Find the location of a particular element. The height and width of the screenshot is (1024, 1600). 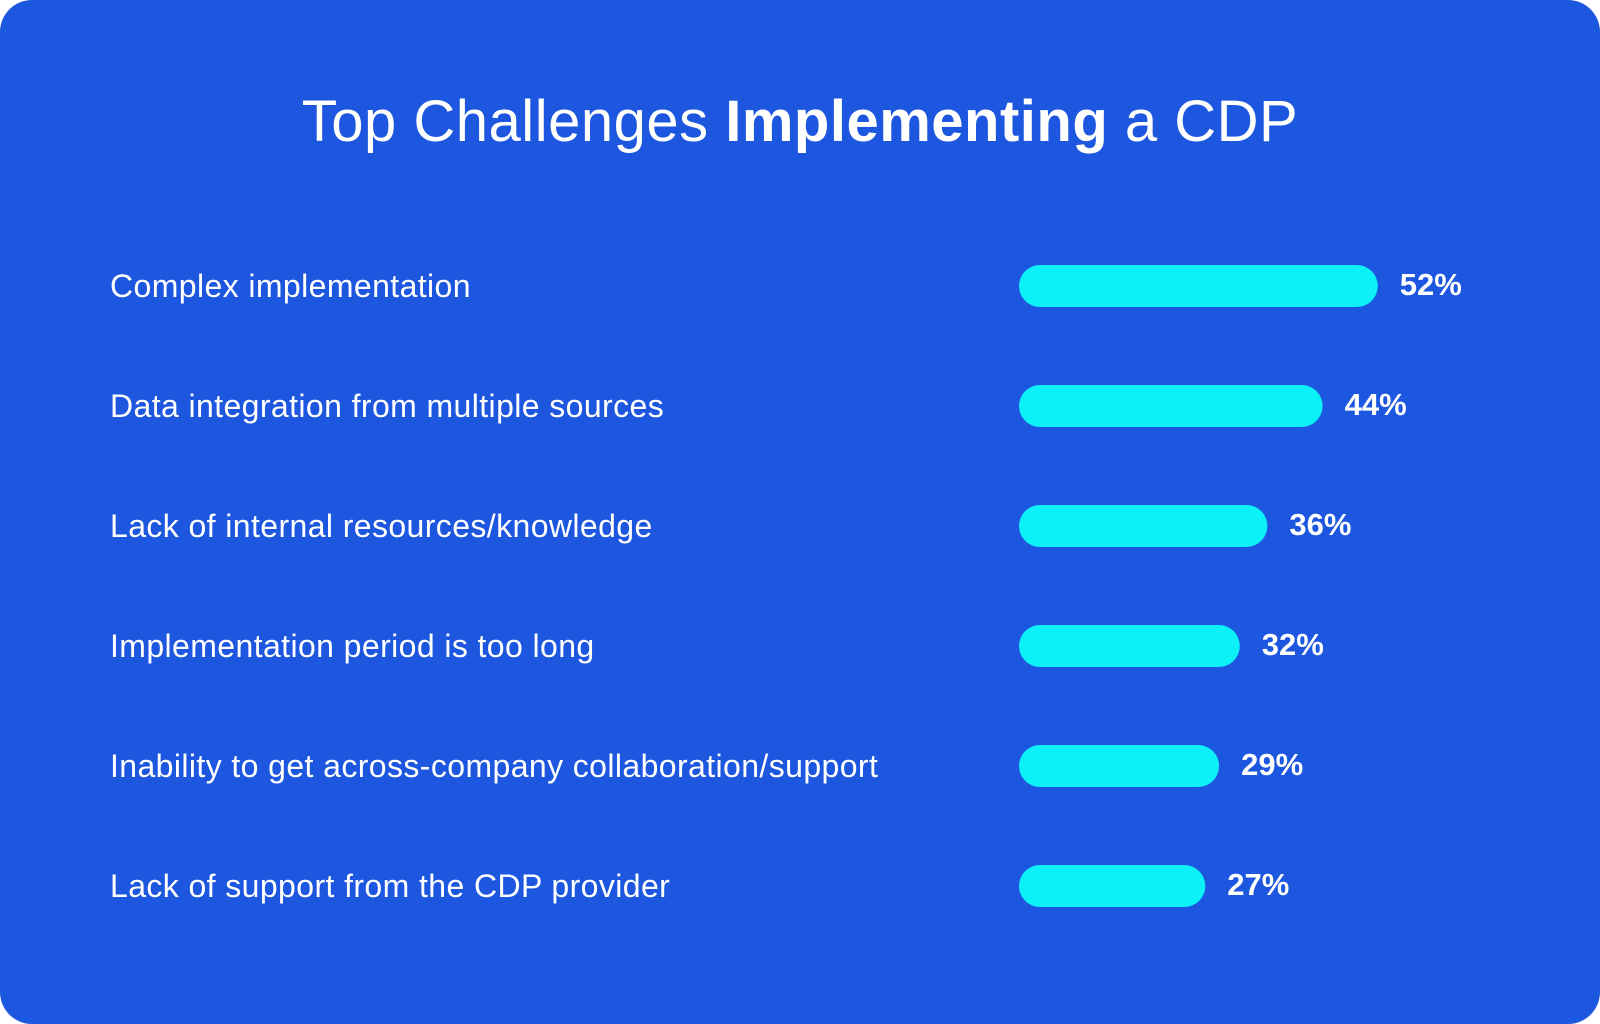

title-prefix: Top Challenges is located at coordinates (513, 121).